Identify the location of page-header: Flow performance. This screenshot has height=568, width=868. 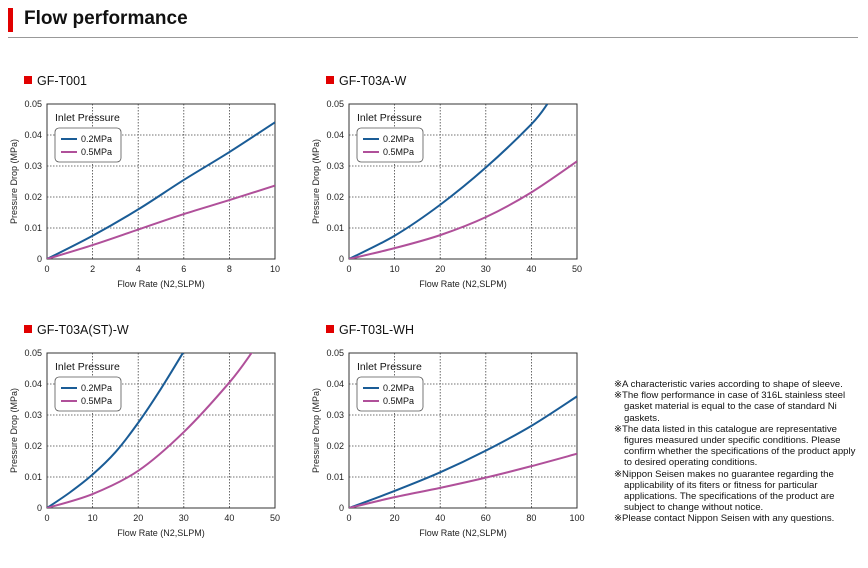
(433, 22).